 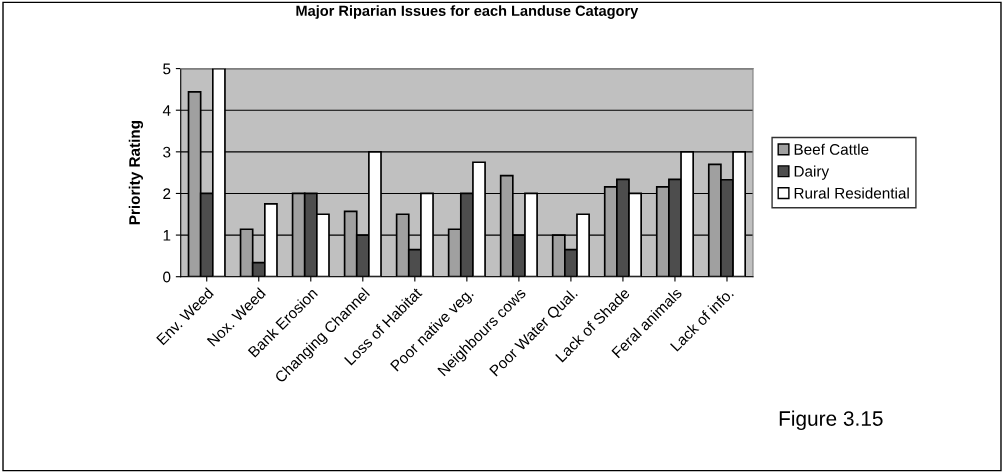 What do you see at coordinates (167, 69) in the screenshot?
I see `y-tick-label: 5` at bounding box center [167, 69].